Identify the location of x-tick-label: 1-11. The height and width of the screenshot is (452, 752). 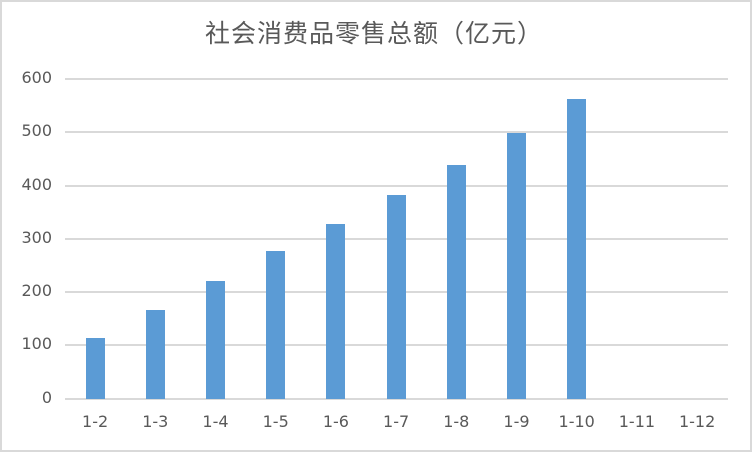
(637, 421).